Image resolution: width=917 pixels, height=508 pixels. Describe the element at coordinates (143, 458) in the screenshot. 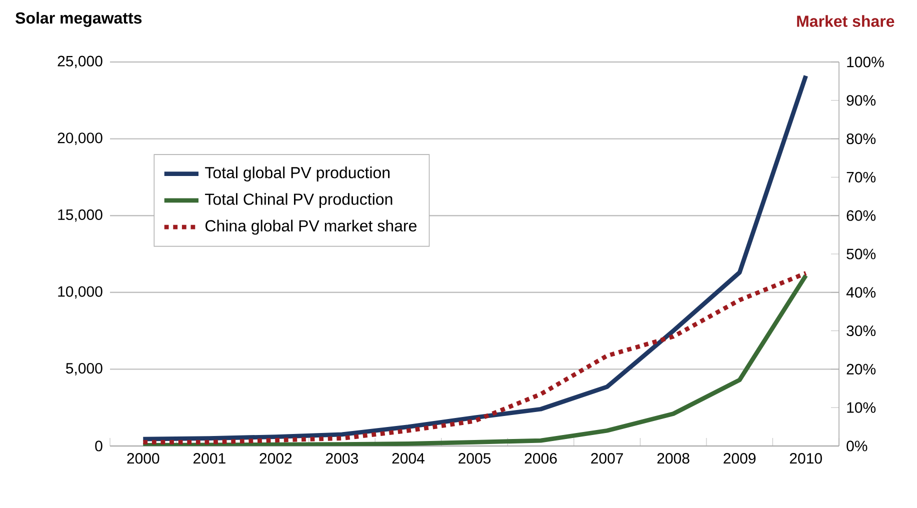

I see `x-tick-label: 2000` at that location.